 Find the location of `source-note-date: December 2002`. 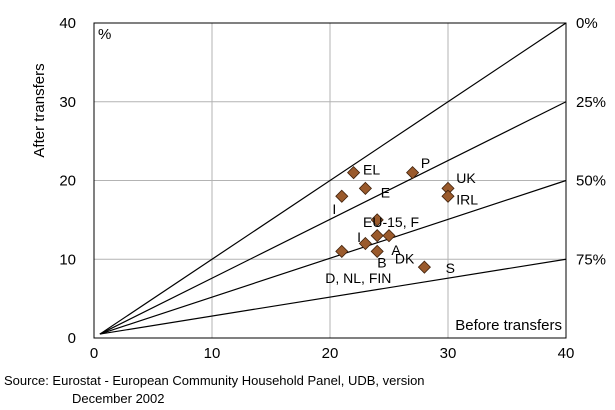

source-note-date: December 2002 is located at coordinates (118, 398).